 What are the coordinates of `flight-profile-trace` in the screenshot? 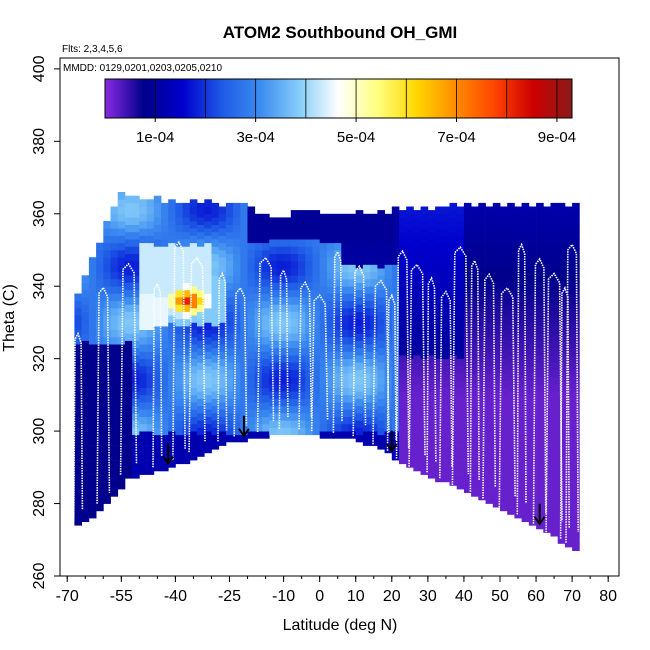 It's located at (179, 350).